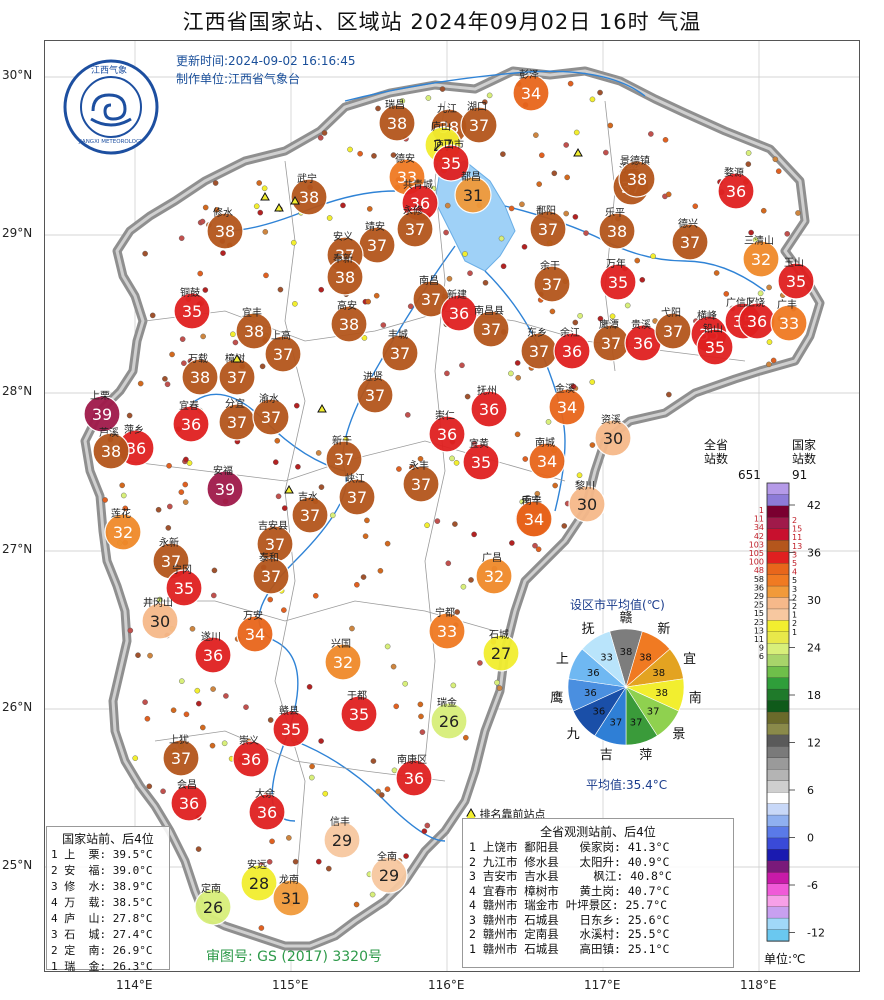 Image resolution: width=884 pixels, height=1000 pixels. Describe the element at coordinates (342, 840) in the screenshot. I see `station-value: 29` at that location.